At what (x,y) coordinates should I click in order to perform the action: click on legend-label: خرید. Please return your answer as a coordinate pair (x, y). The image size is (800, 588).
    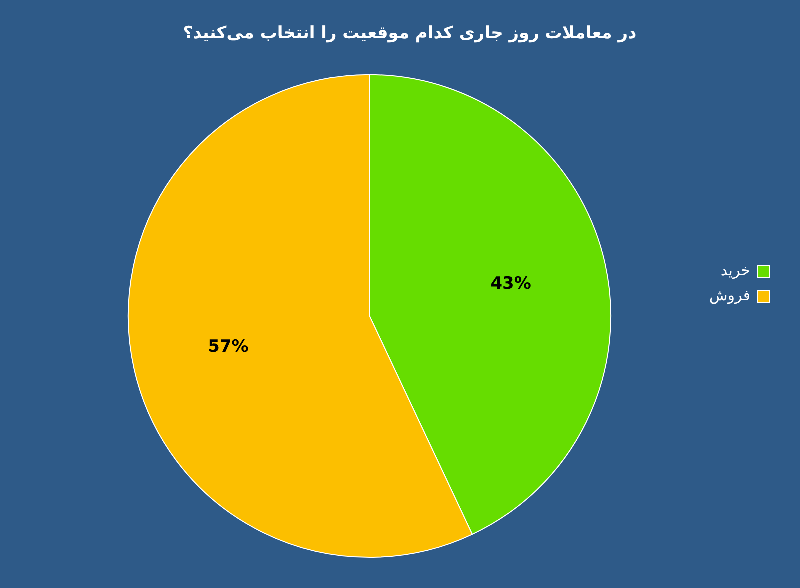
    Looking at the image, I should click on (735, 270).